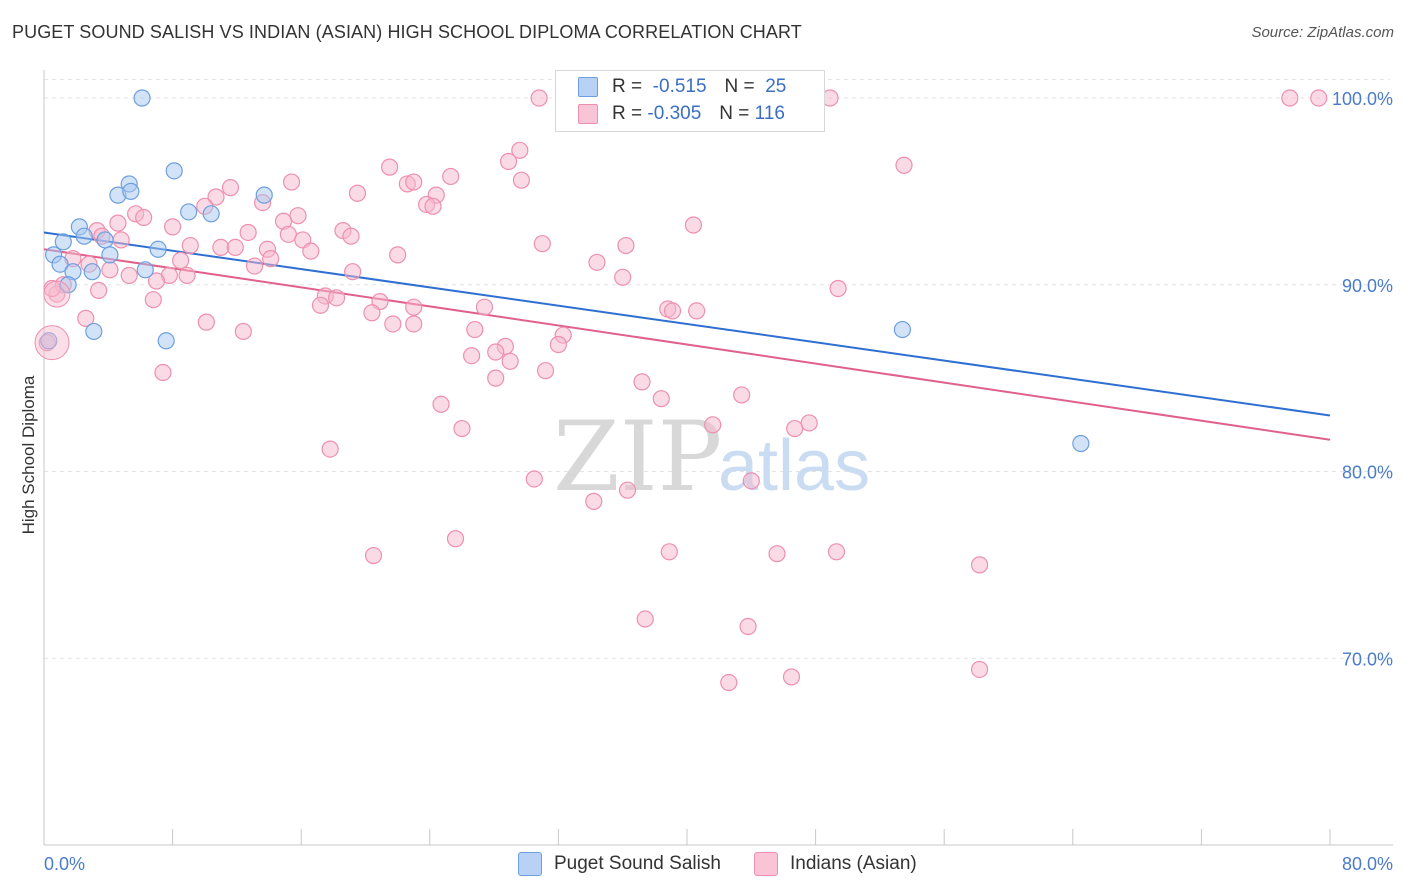 The height and width of the screenshot is (892, 1406). Describe the element at coordinates (794, 466) in the screenshot. I see `watermark-atlas: atlas` at that location.